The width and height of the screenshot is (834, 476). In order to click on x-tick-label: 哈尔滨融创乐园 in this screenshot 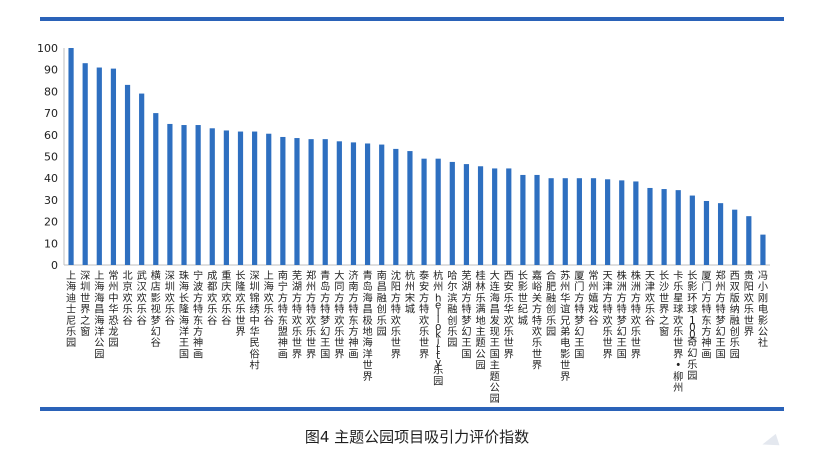, I will do `click(452, 309)`.